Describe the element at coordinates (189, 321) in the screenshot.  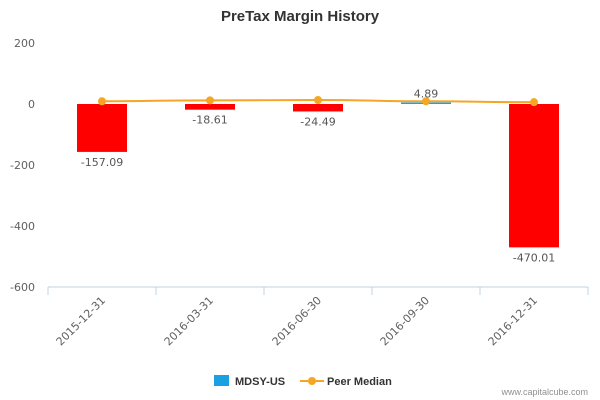
I see `x-tick-label: 2016-03-31` at that location.